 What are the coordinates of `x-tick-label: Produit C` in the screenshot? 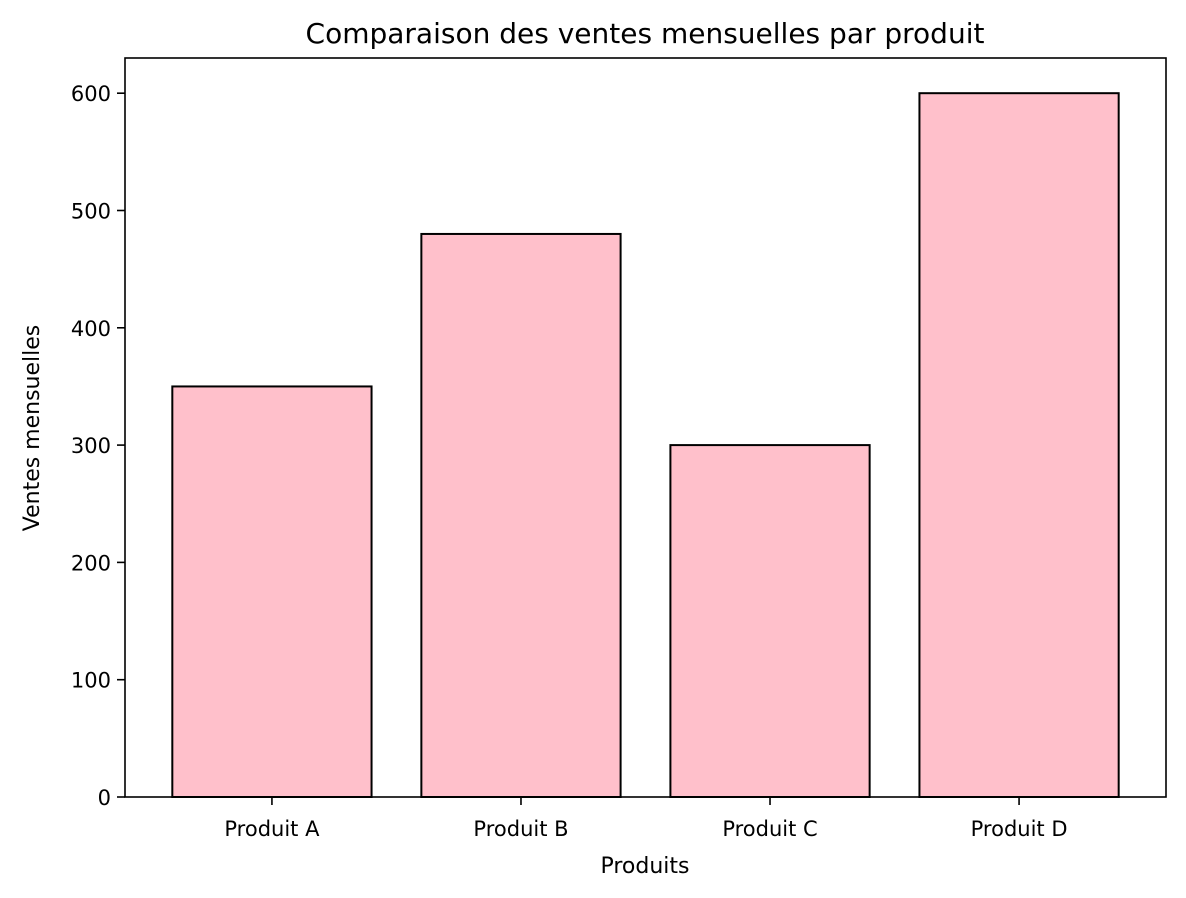 It's located at (769, 829).